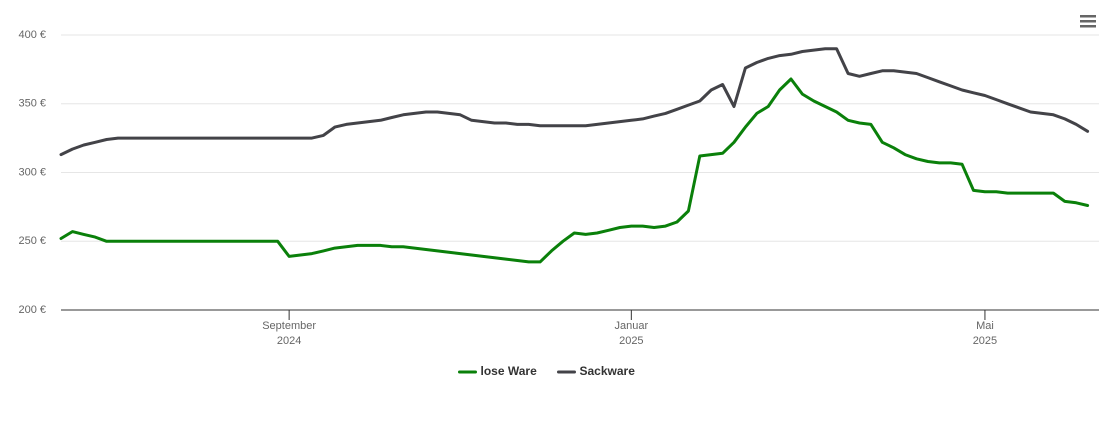 The image size is (1110, 427). What do you see at coordinates (32, 172) in the screenshot?
I see `y-tick-label: 300 €` at bounding box center [32, 172].